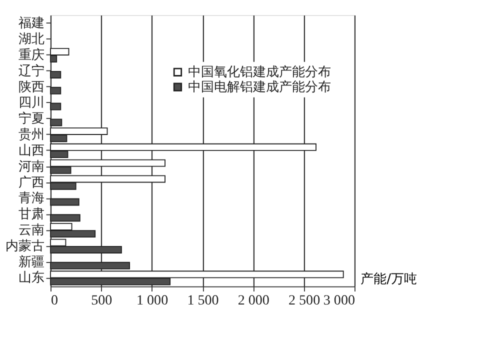  What do you see at coordinates (24, 246) in the screenshot?
I see `y-tick-label: 内蒙古` at bounding box center [24, 246].